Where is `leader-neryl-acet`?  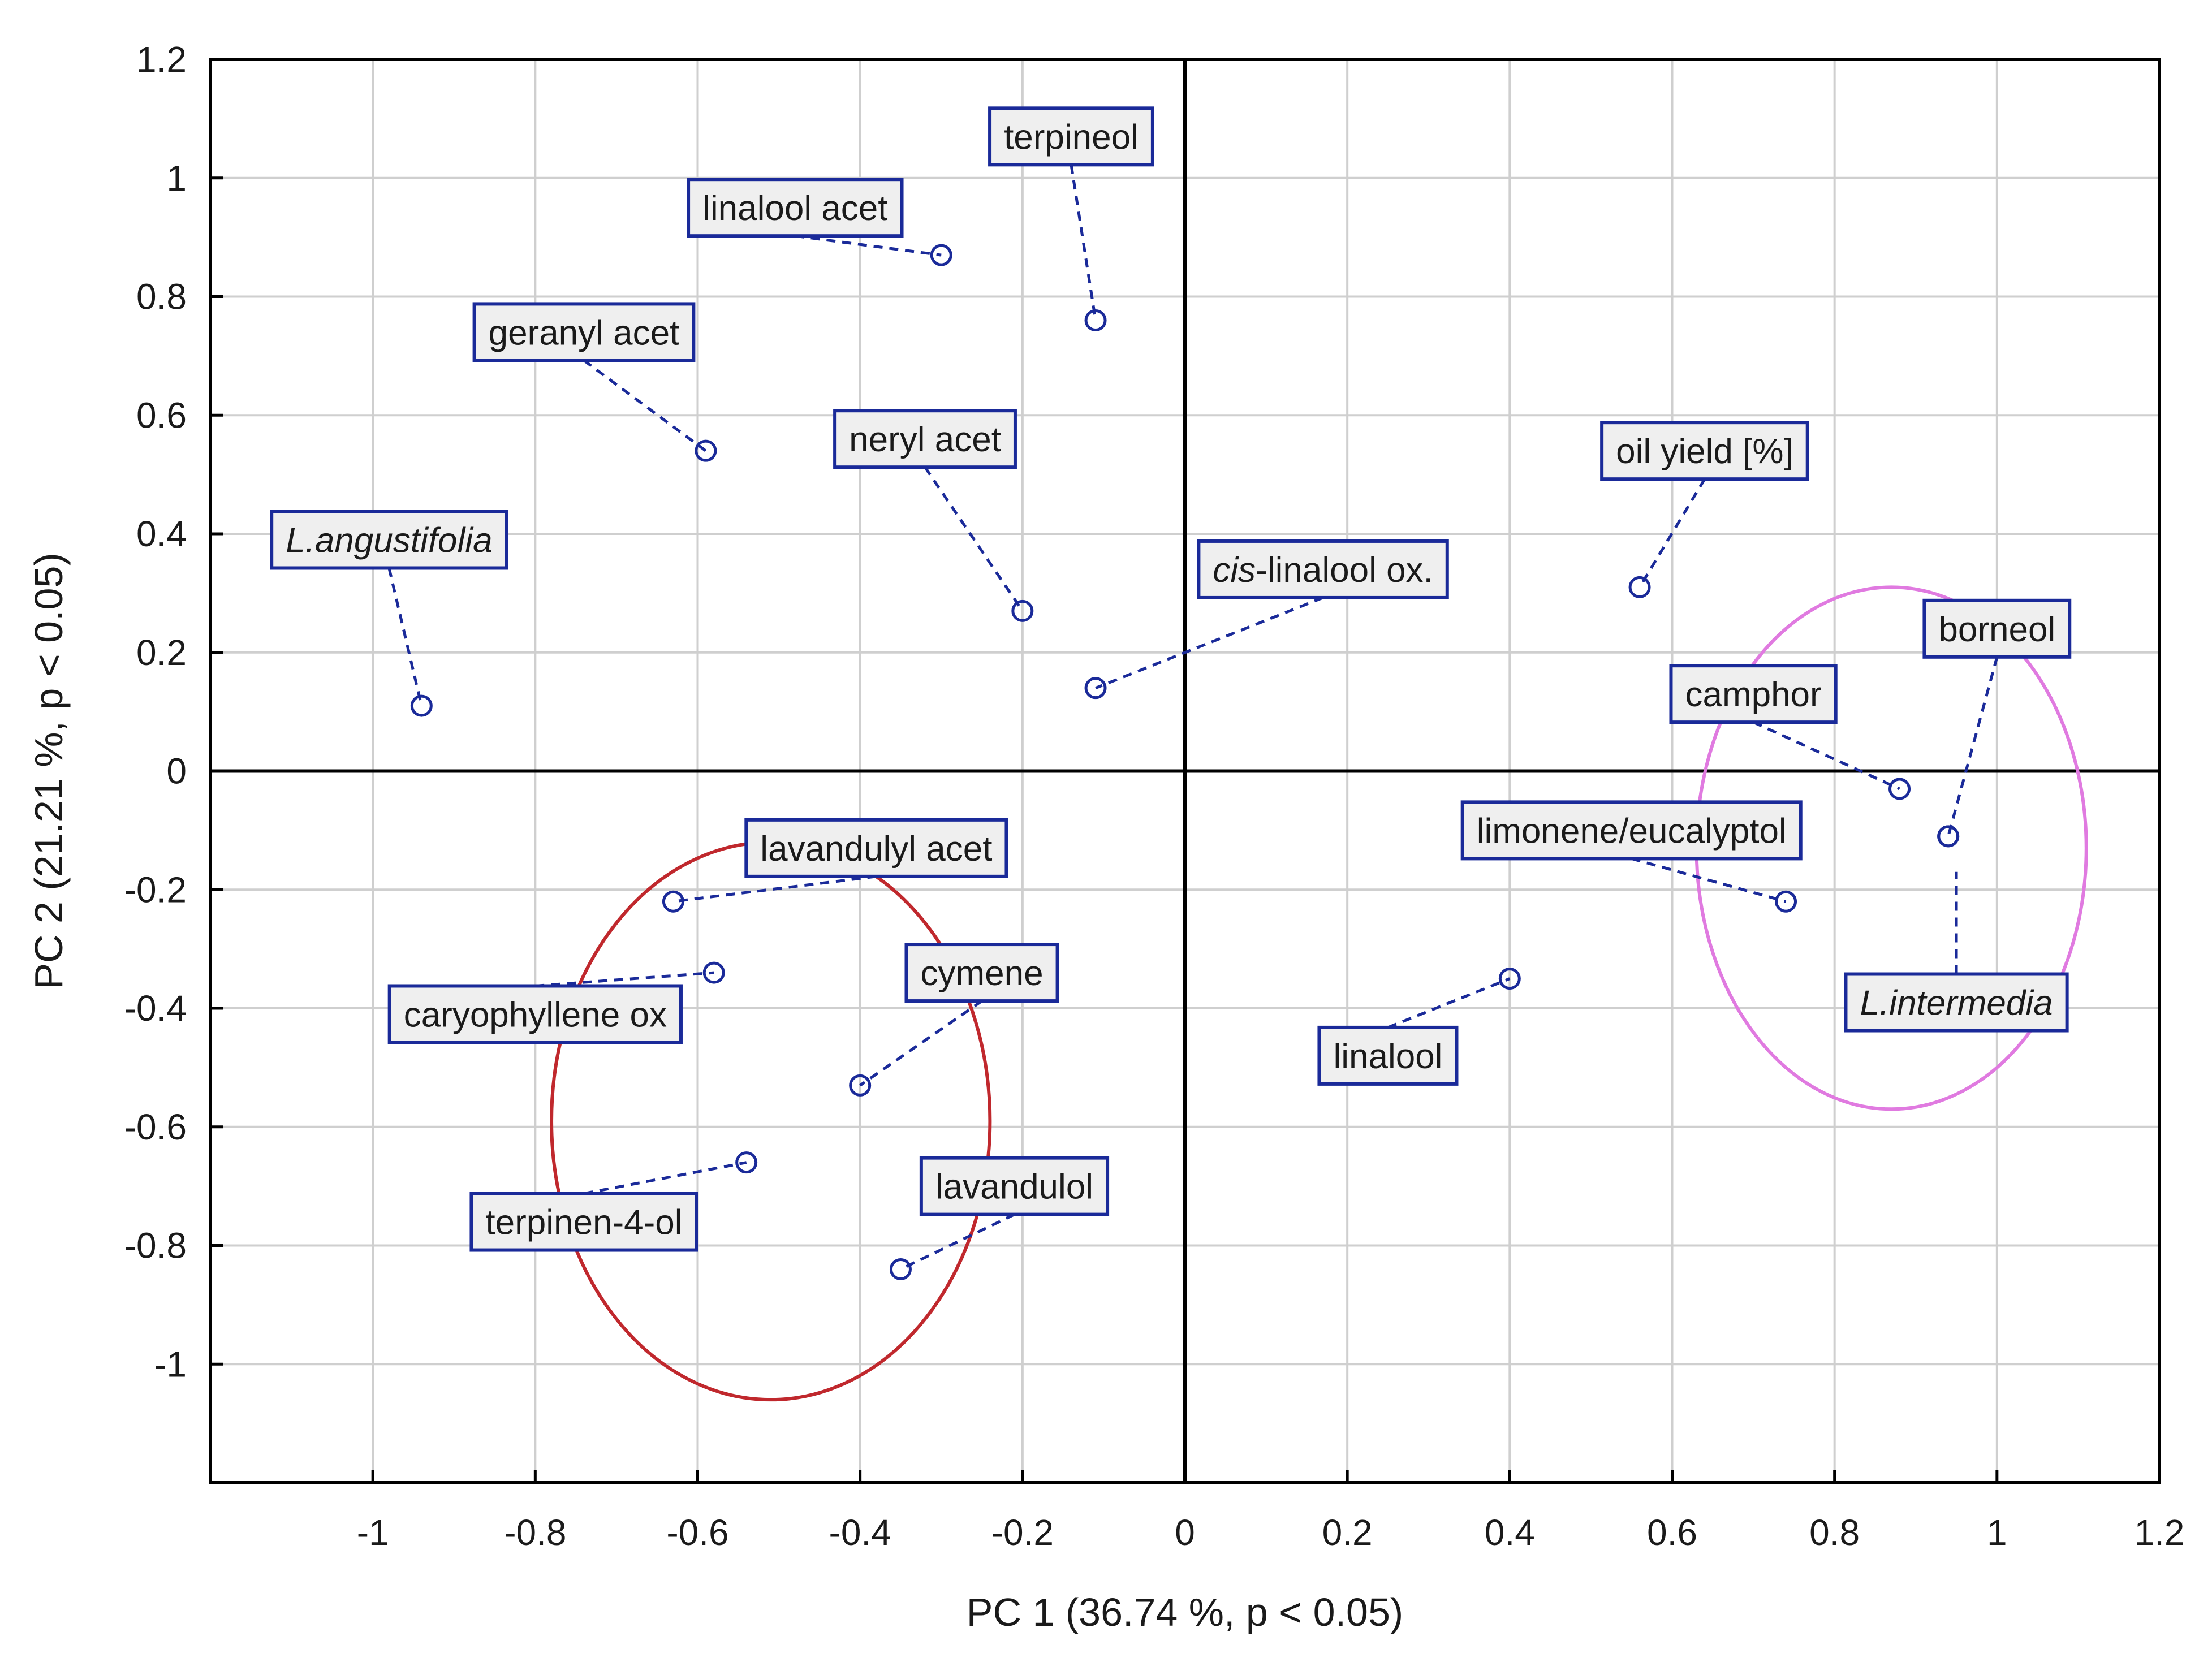
leader-neryl-acet is located at coordinates (974, 539).